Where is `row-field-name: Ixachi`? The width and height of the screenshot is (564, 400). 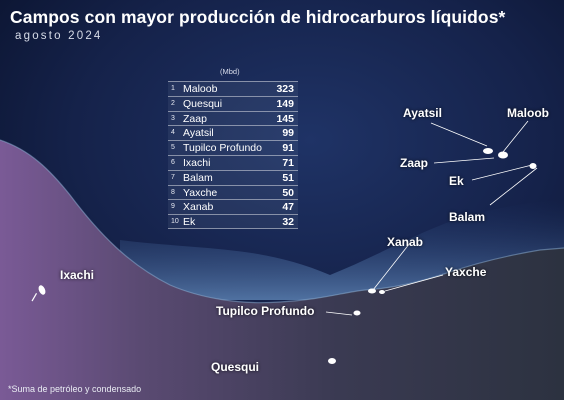
row-field-name: Ixachi is located at coordinates (197, 162).